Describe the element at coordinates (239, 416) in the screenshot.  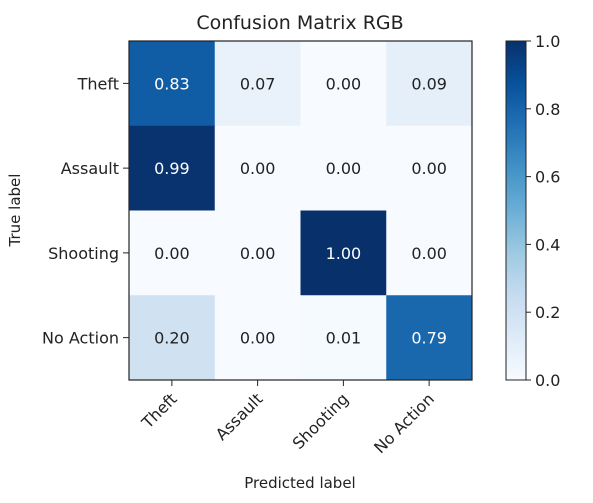
I see `x-tick-label: Assault` at that location.